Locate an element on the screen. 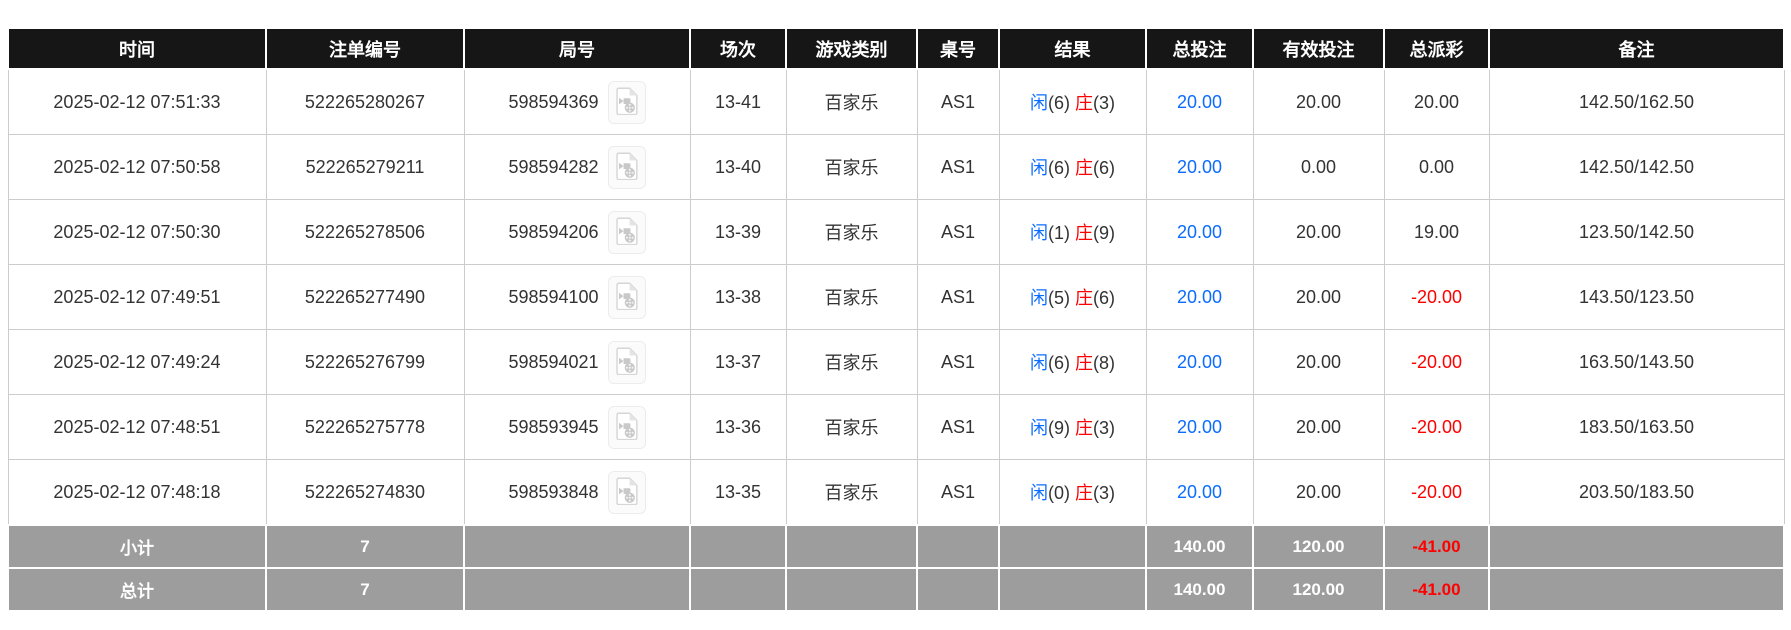  cell-bet-number: 522265278506 is located at coordinates (365, 232).